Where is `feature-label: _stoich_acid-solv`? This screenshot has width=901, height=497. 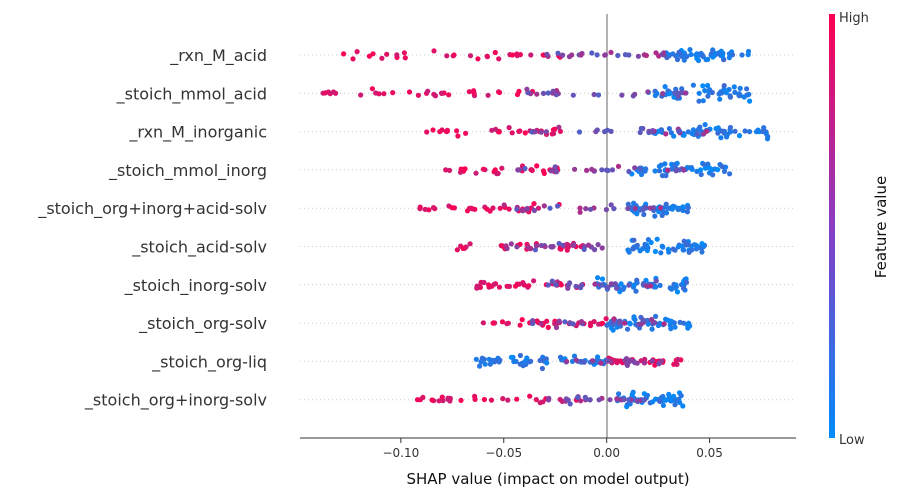
feature-label: _stoich_acid-solv is located at coordinates (199, 248).